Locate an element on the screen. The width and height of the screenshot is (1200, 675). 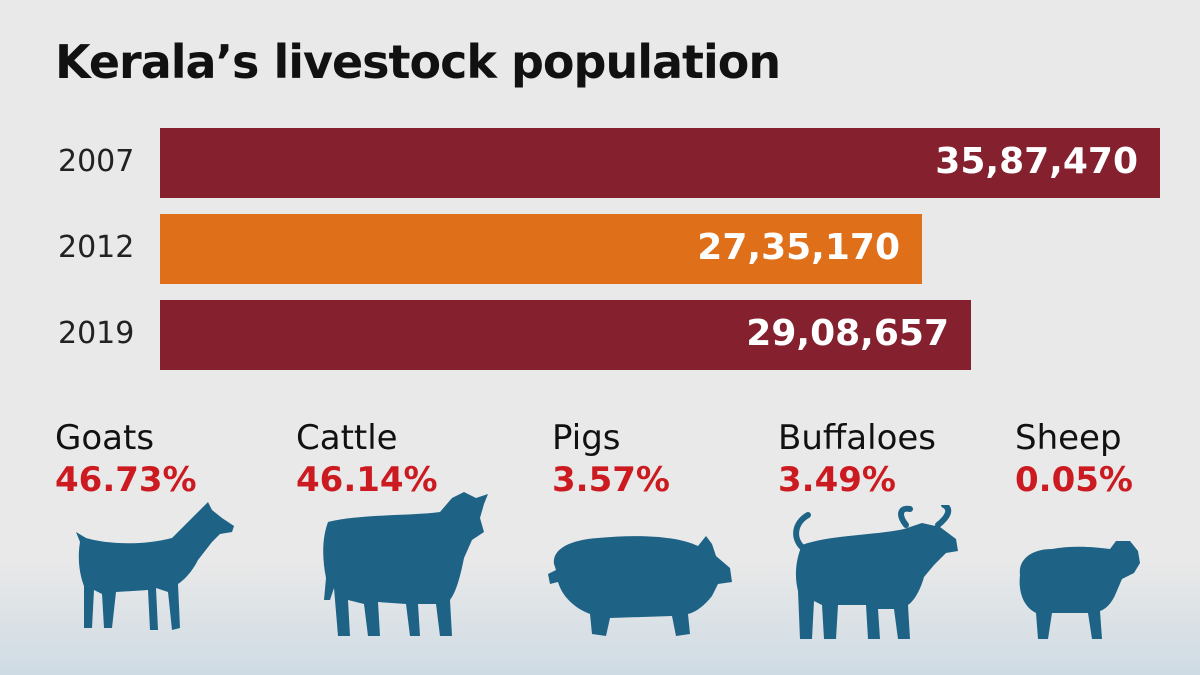
bar-value-label: 27,35,170 is located at coordinates (798, 247).